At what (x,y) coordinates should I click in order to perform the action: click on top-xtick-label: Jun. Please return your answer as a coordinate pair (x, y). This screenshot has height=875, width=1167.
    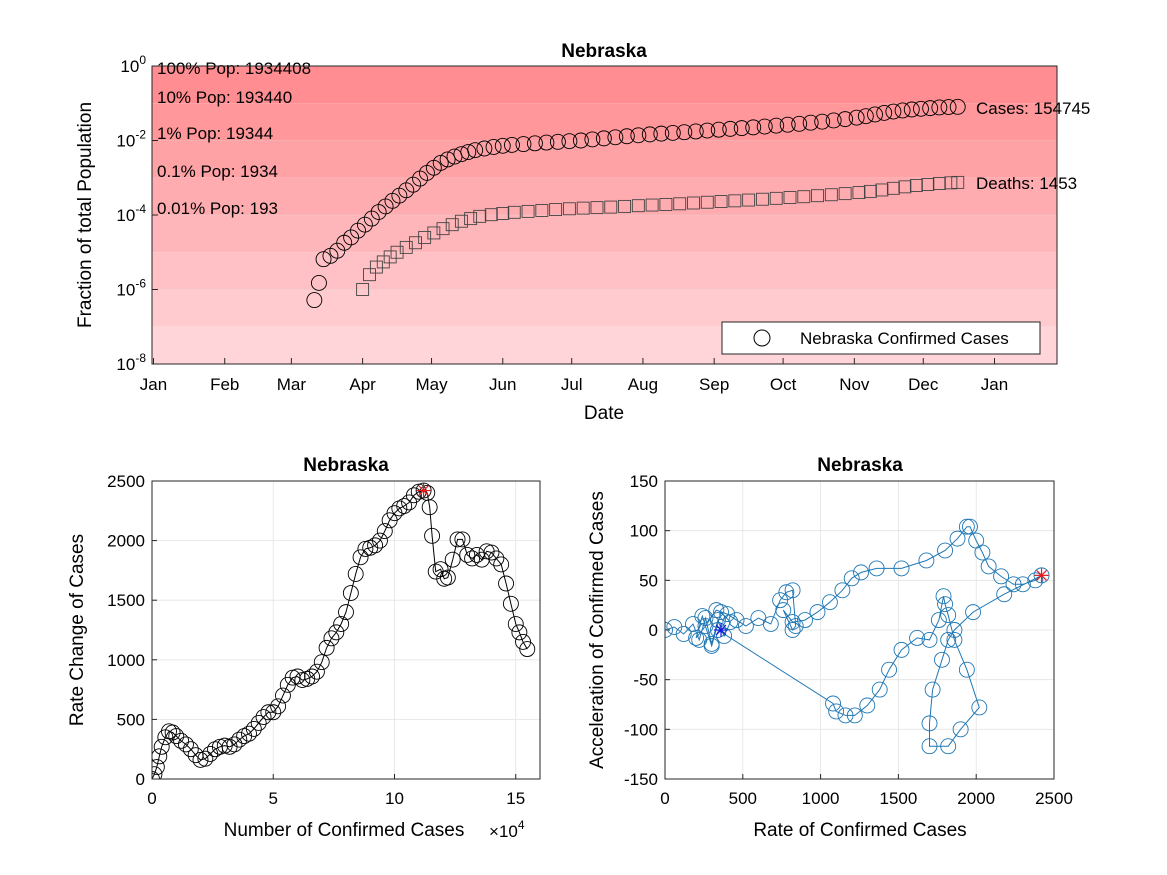
    Looking at the image, I should click on (502, 384).